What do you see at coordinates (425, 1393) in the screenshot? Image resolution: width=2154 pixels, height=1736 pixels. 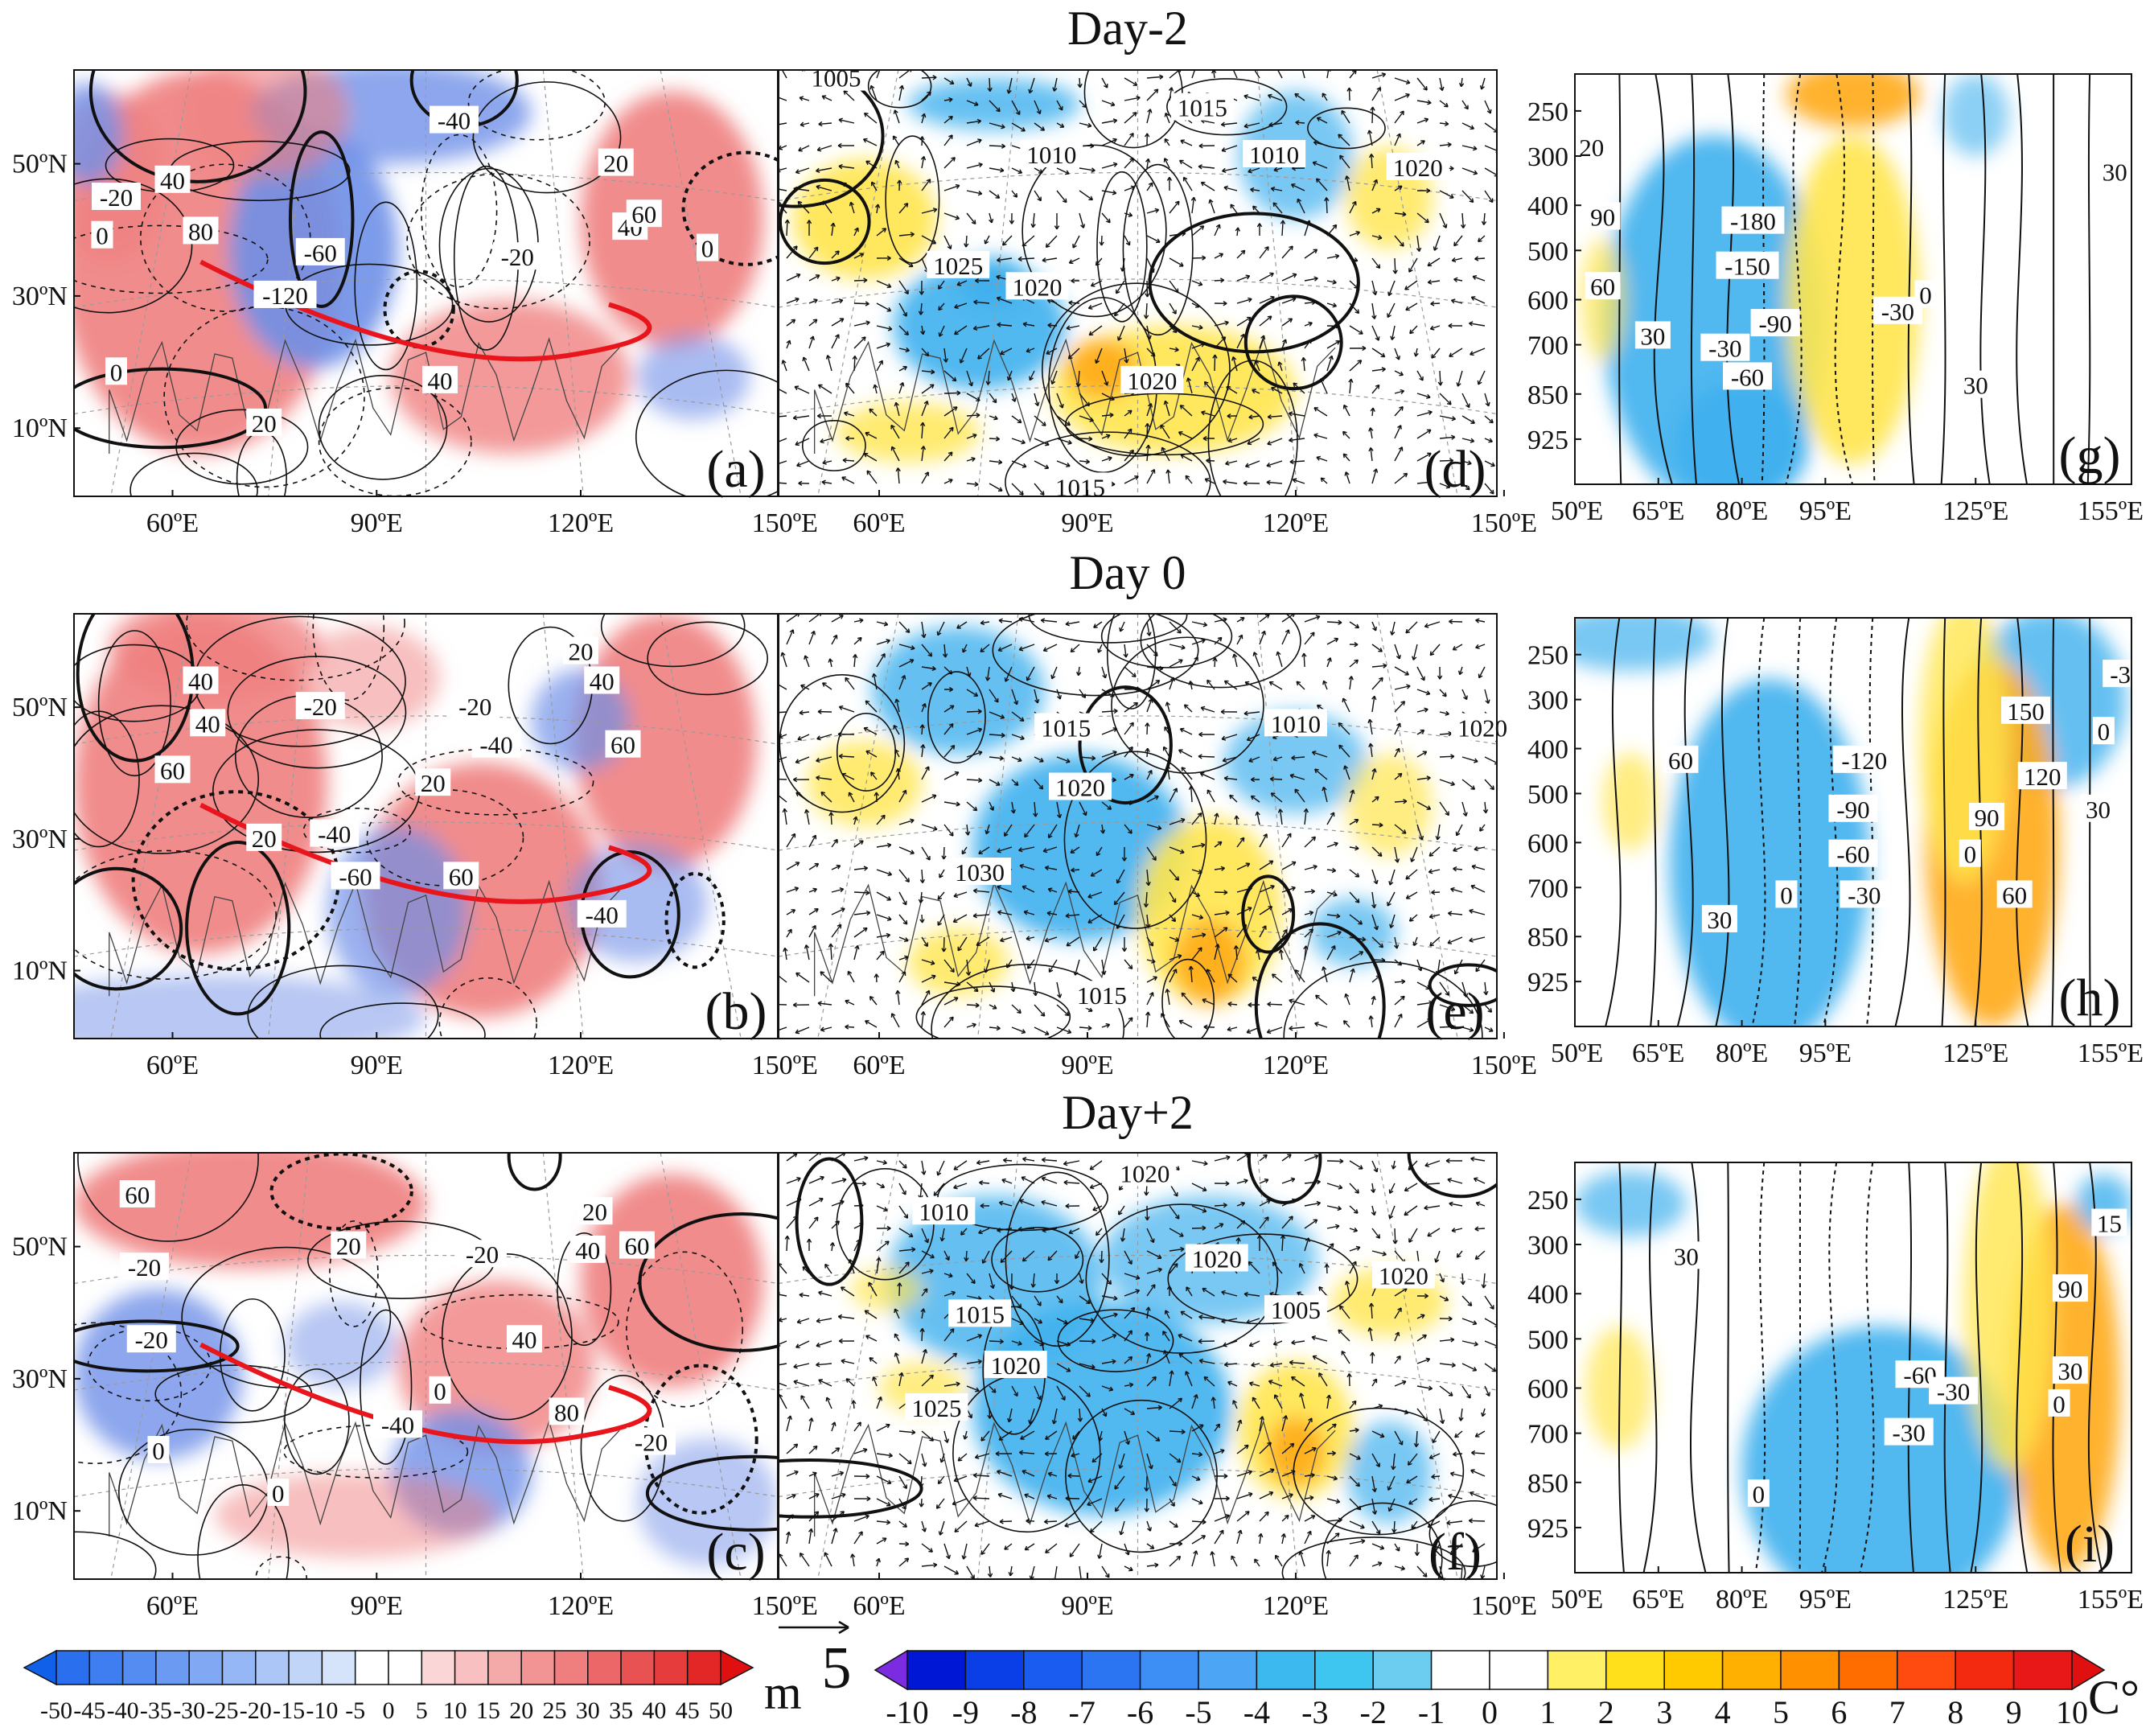 I see `trough-axis-line` at bounding box center [425, 1393].